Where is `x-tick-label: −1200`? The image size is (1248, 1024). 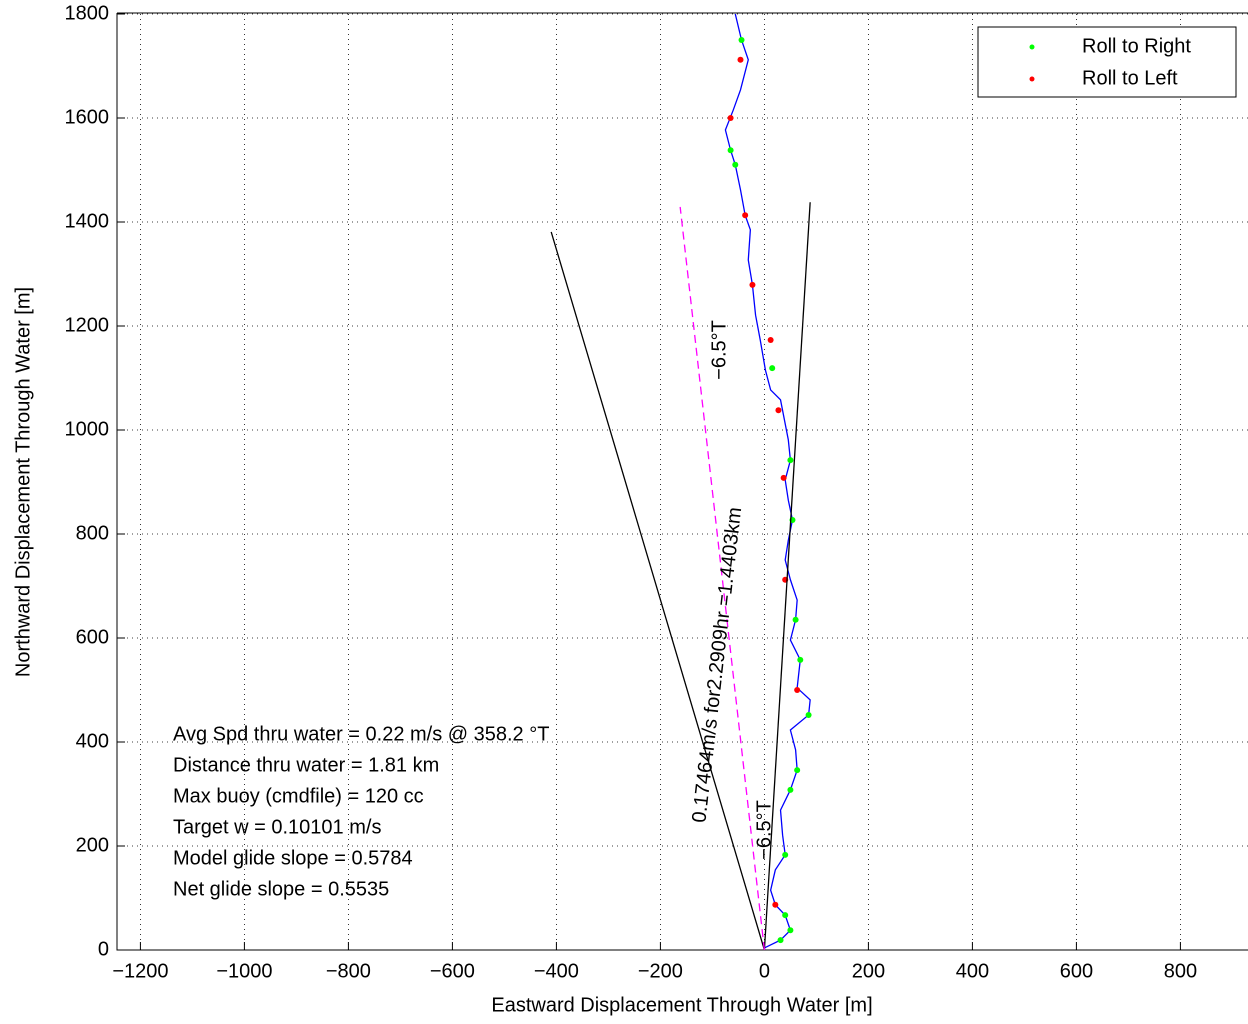
x-tick-label: −1200 is located at coordinates (140, 971).